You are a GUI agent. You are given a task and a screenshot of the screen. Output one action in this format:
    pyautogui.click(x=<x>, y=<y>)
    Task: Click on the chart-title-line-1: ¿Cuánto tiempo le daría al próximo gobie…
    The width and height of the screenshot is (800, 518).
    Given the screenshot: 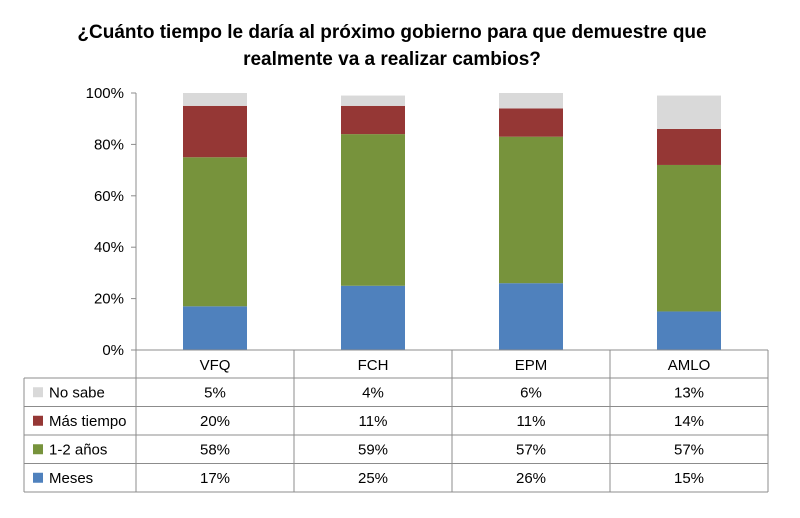 What is the action you would take?
    pyautogui.click(x=391, y=32)
    